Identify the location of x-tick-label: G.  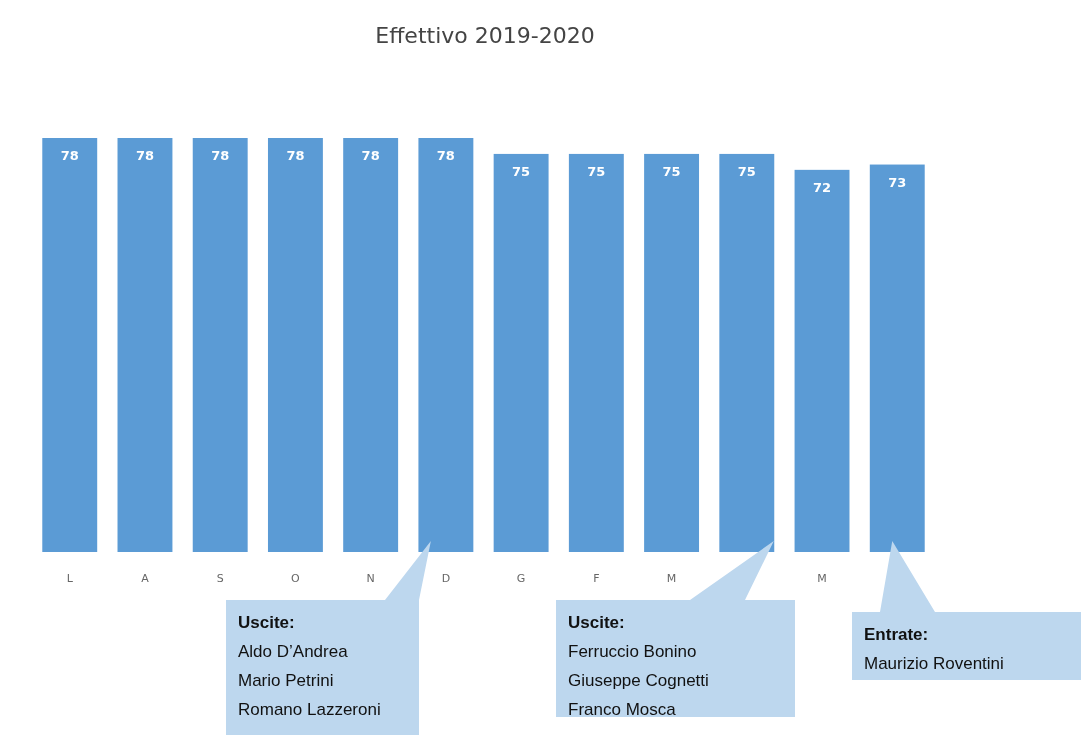
(521, 578).